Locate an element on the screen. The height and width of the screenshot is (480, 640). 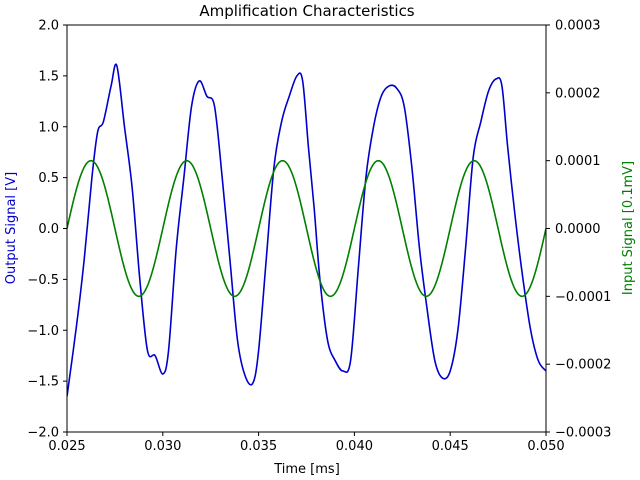
x-axis-label: Time [ms] is located at coordinates (306, 469).